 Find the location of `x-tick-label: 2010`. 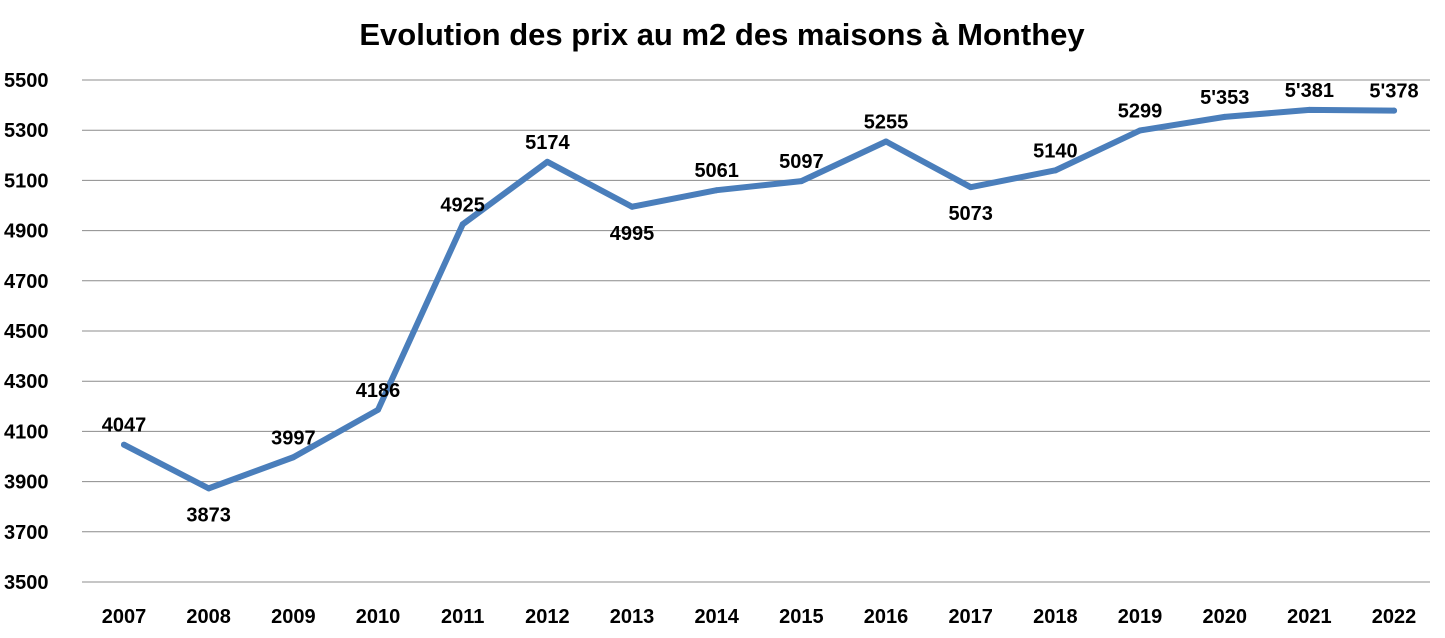

x-tick-label: 2010 is located at coordinates (378, 617).